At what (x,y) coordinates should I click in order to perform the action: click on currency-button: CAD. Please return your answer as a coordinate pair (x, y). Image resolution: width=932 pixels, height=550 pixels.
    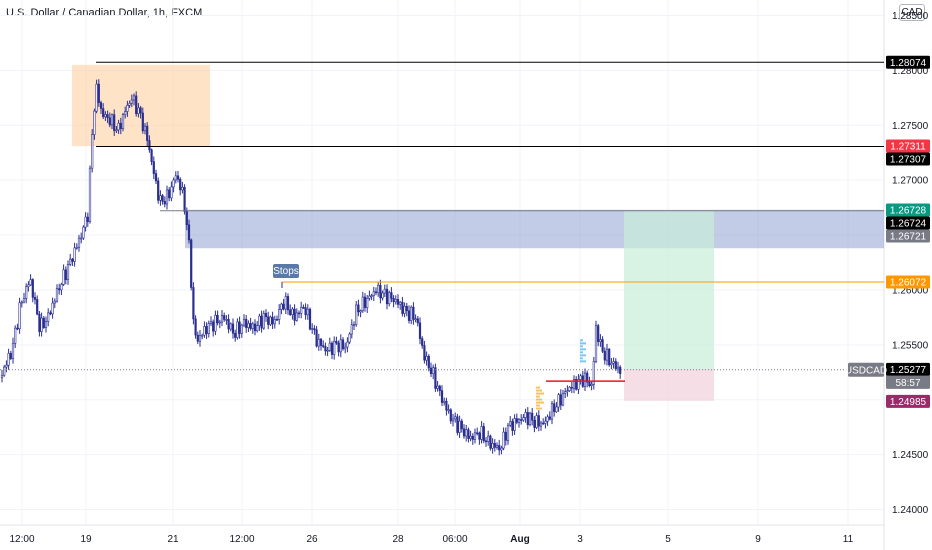
    Looking at the image, I should click on (912, 12).